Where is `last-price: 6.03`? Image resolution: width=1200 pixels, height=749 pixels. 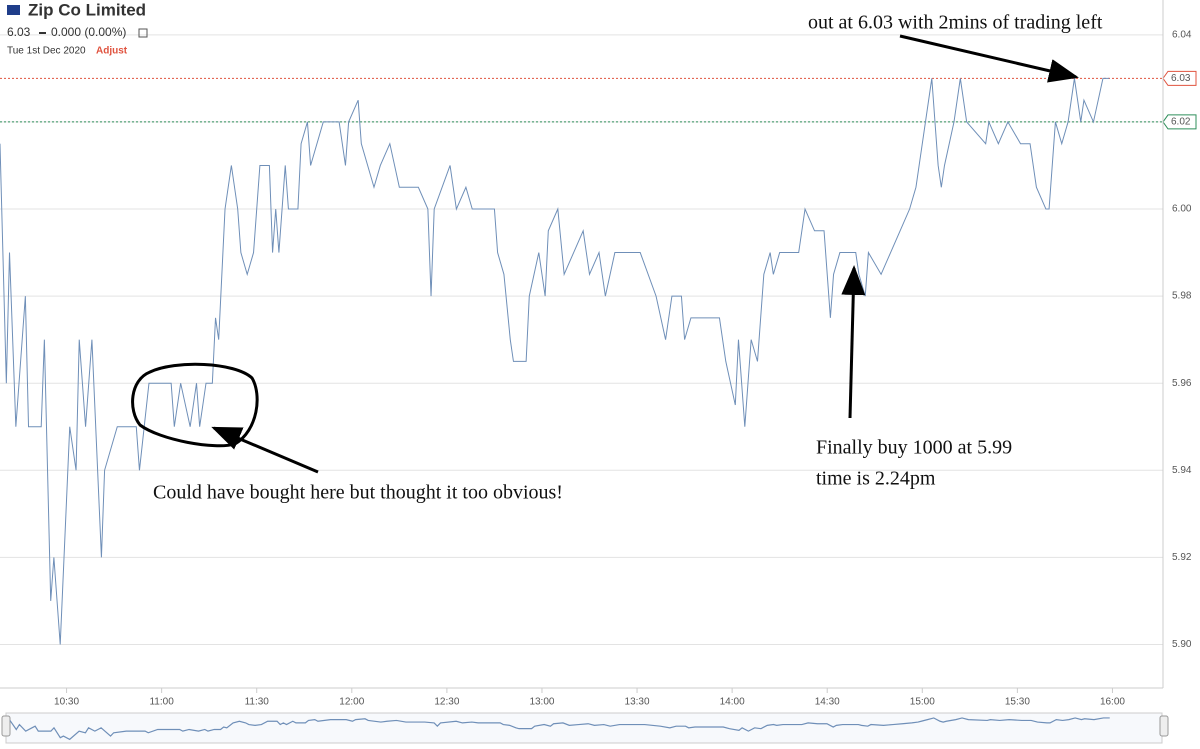 last-price: 6.03 is located at coordinates (19, 32).